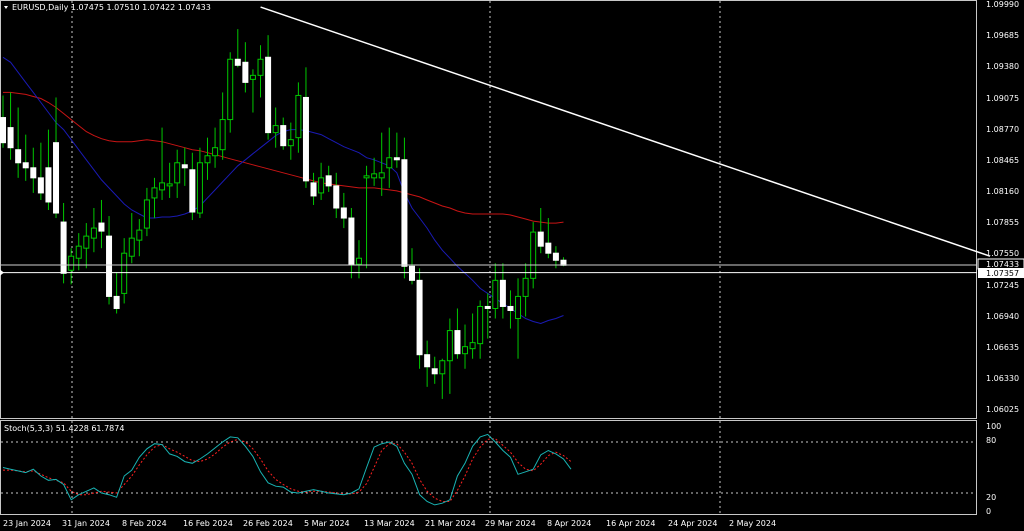 Image resolution: width=1024 pixels, height=531 pixels. Describe the element at coordinates (1002, 66) in the screenshot. I see `price-tick: 1.09380` at that location.